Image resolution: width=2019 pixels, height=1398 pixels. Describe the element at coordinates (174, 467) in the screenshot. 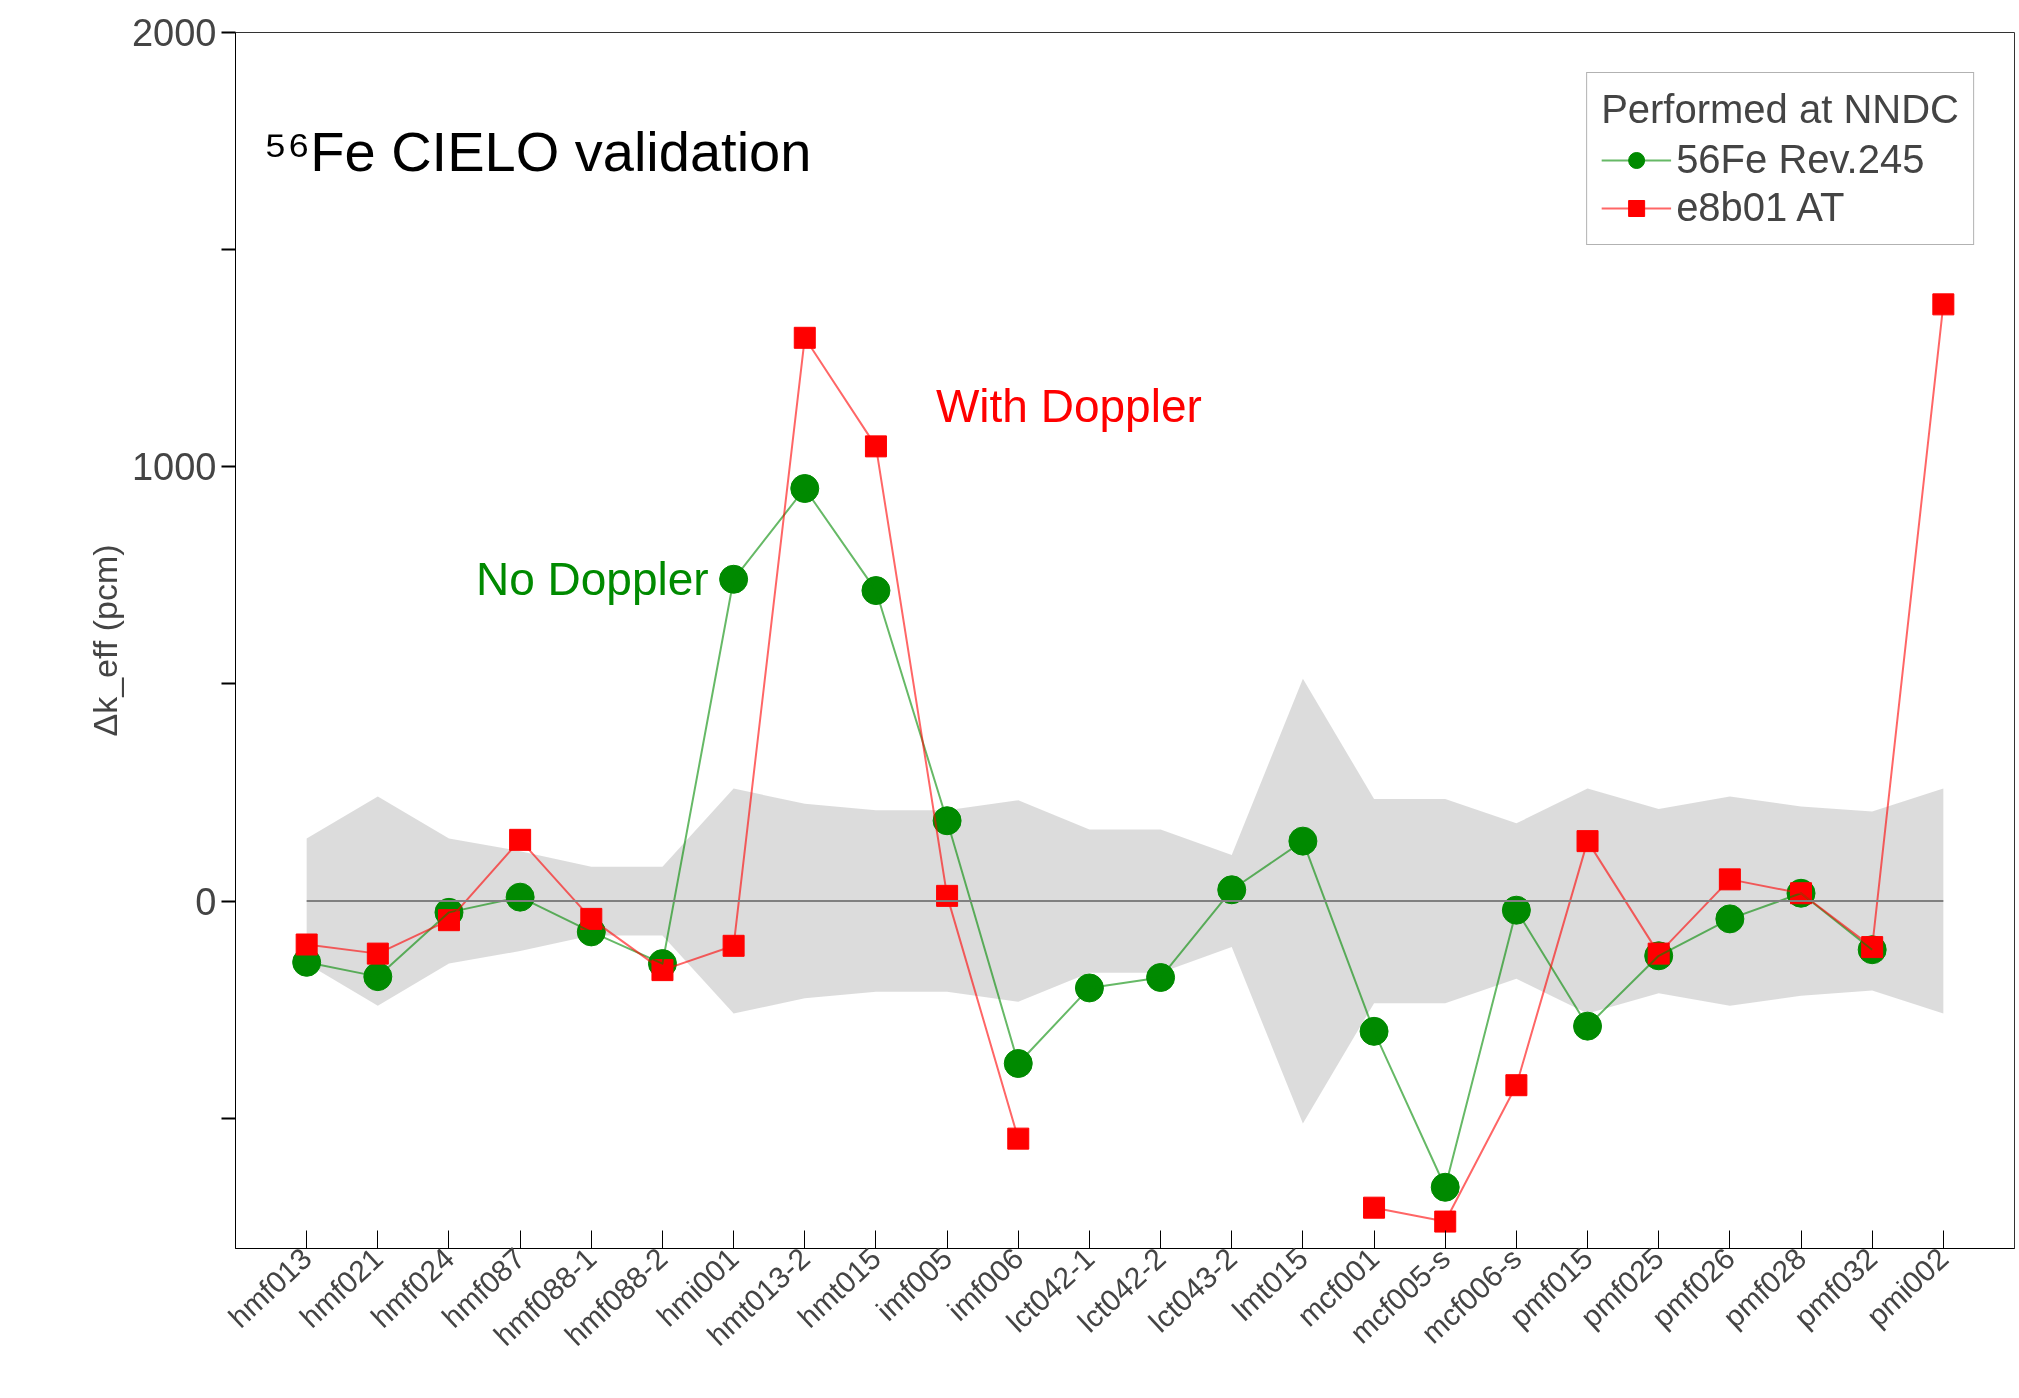

I see `y-tick-label: 1000` at that location.